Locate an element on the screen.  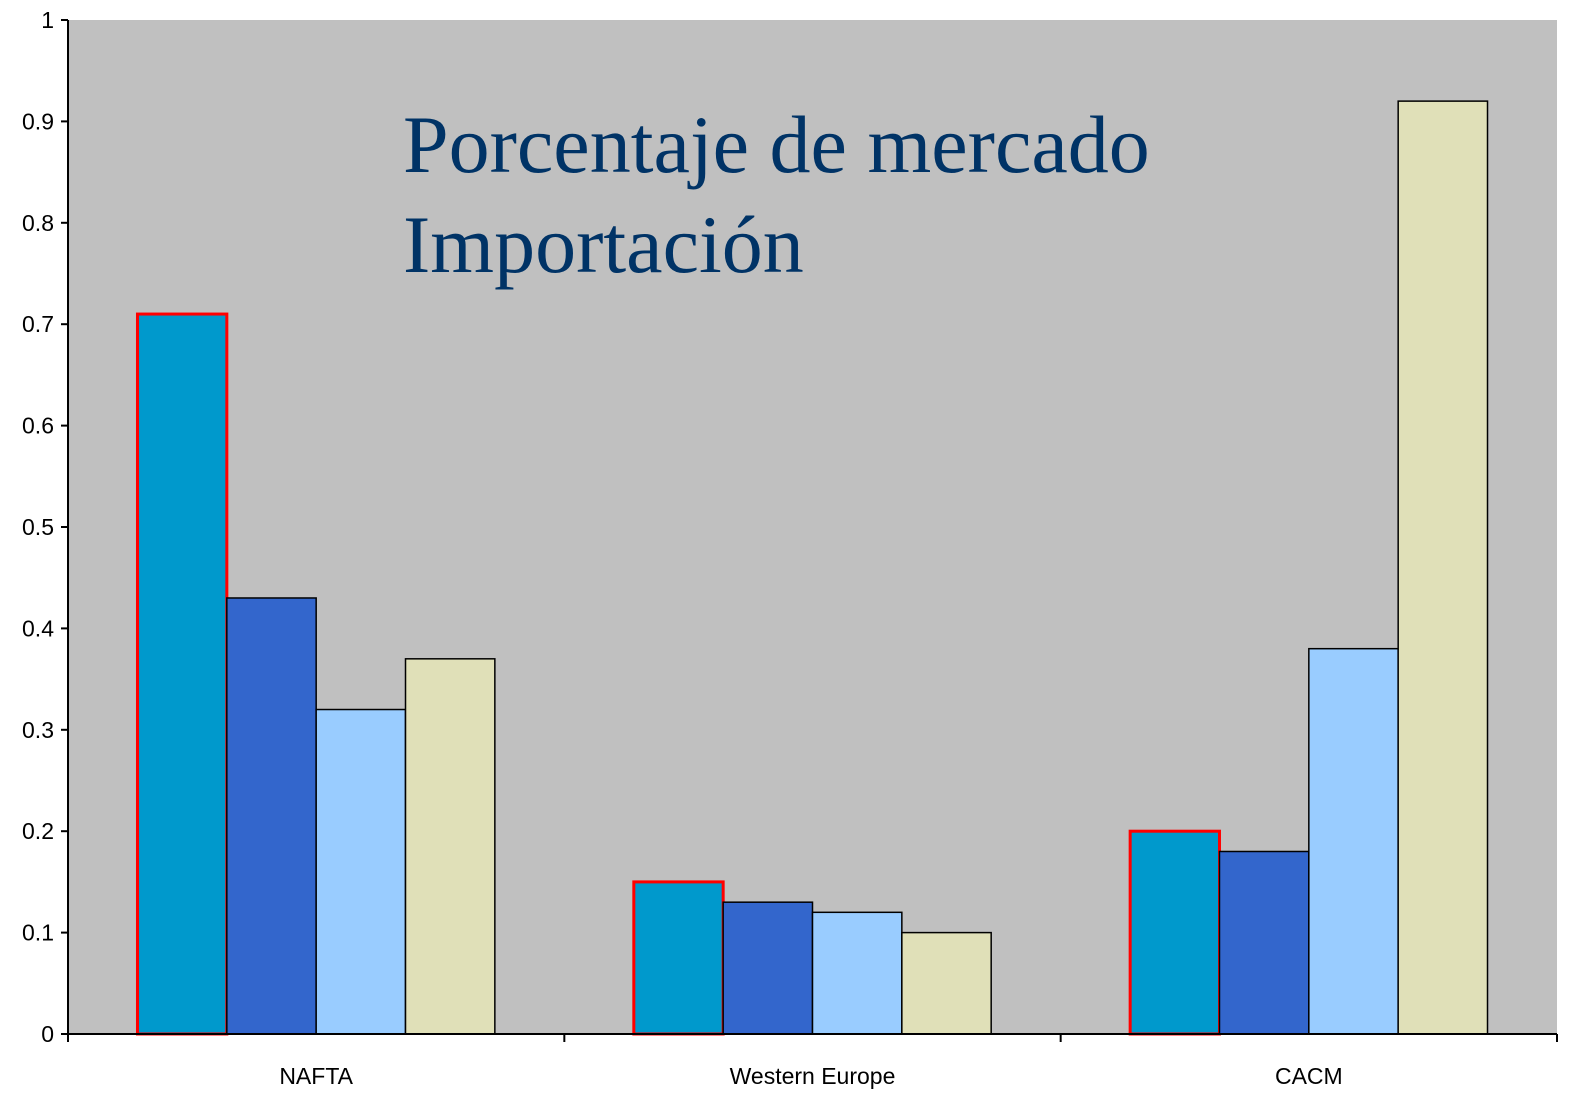
y-tick-label: 0.1 is located at coordinates (38, 933).